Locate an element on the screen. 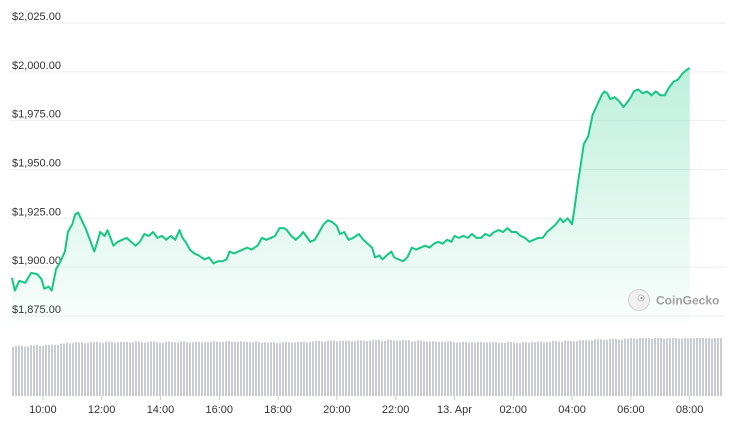 This screenshot has width=737, height=423. y-tick-label: $2,025.00 is located at coordinates (36, 17).